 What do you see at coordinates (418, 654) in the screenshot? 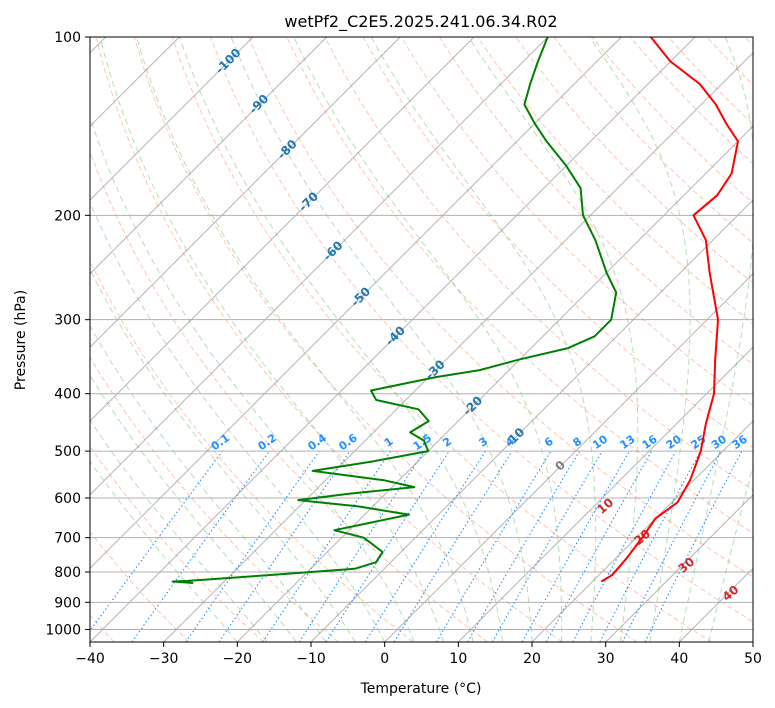
I see `x-axis-ticks: −40 −30 −20 −10 0 10 20 30 40 50` at bounding box center [418, 654].